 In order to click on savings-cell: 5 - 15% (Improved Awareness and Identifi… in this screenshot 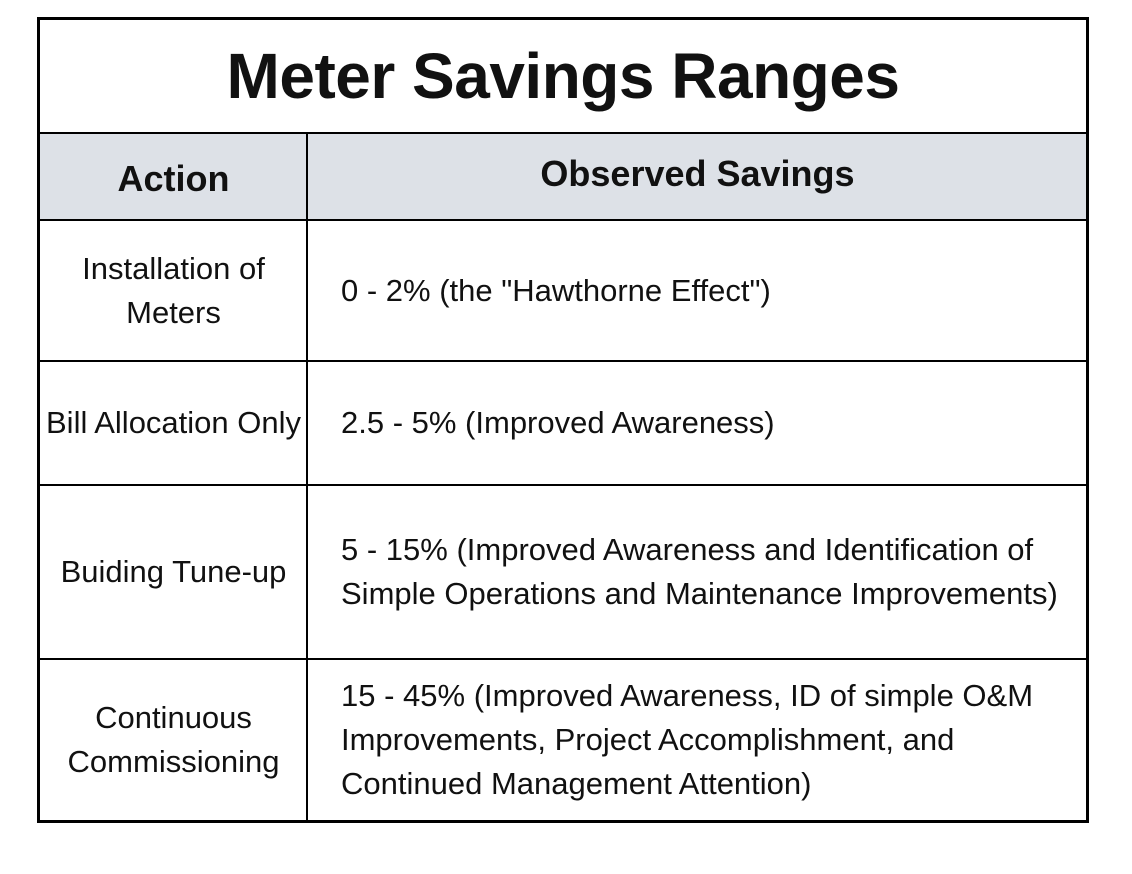, I will do `click(699, 571)`.